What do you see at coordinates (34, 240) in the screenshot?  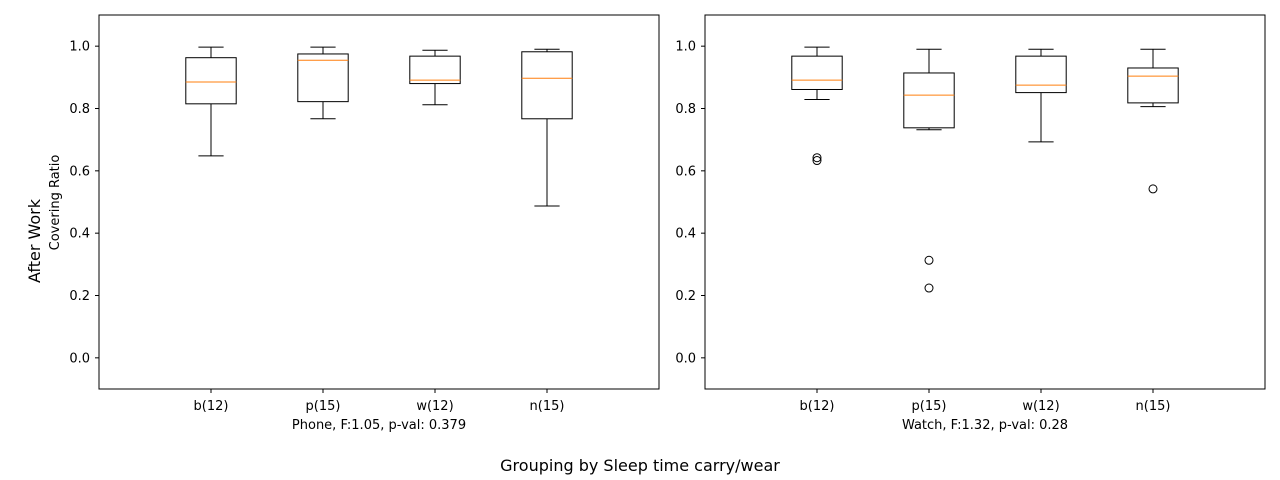 I see `row-label: After Work` at bounding box center [34, 240].